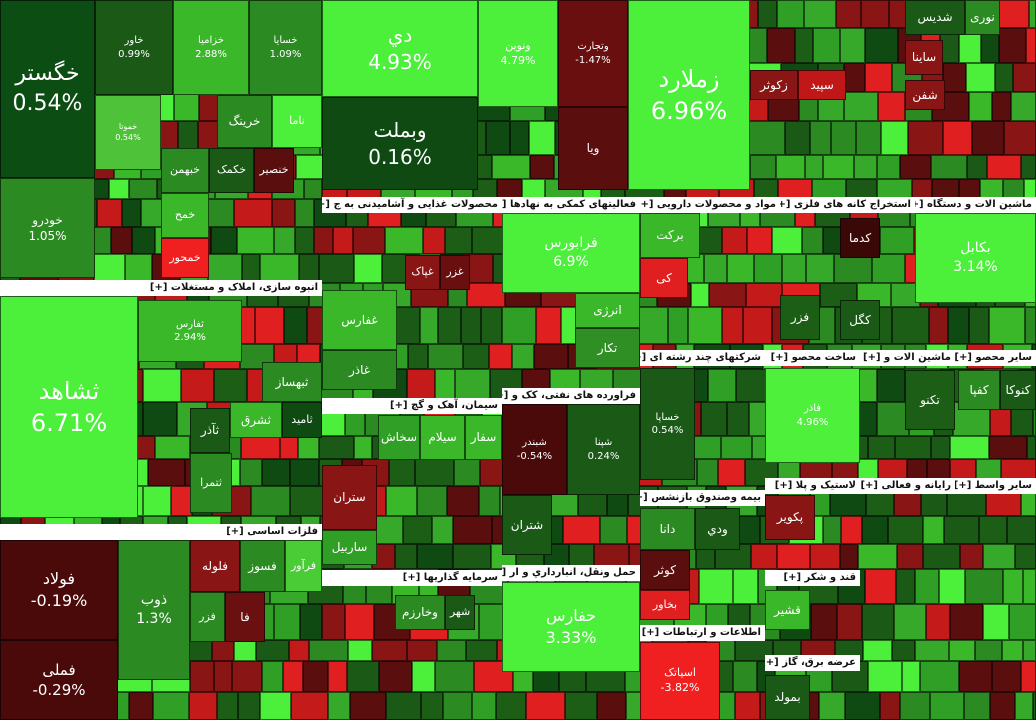  Describe the element at coordinates (860, 238) in the screenshot. I see `stock-tile: کدما` at that location.